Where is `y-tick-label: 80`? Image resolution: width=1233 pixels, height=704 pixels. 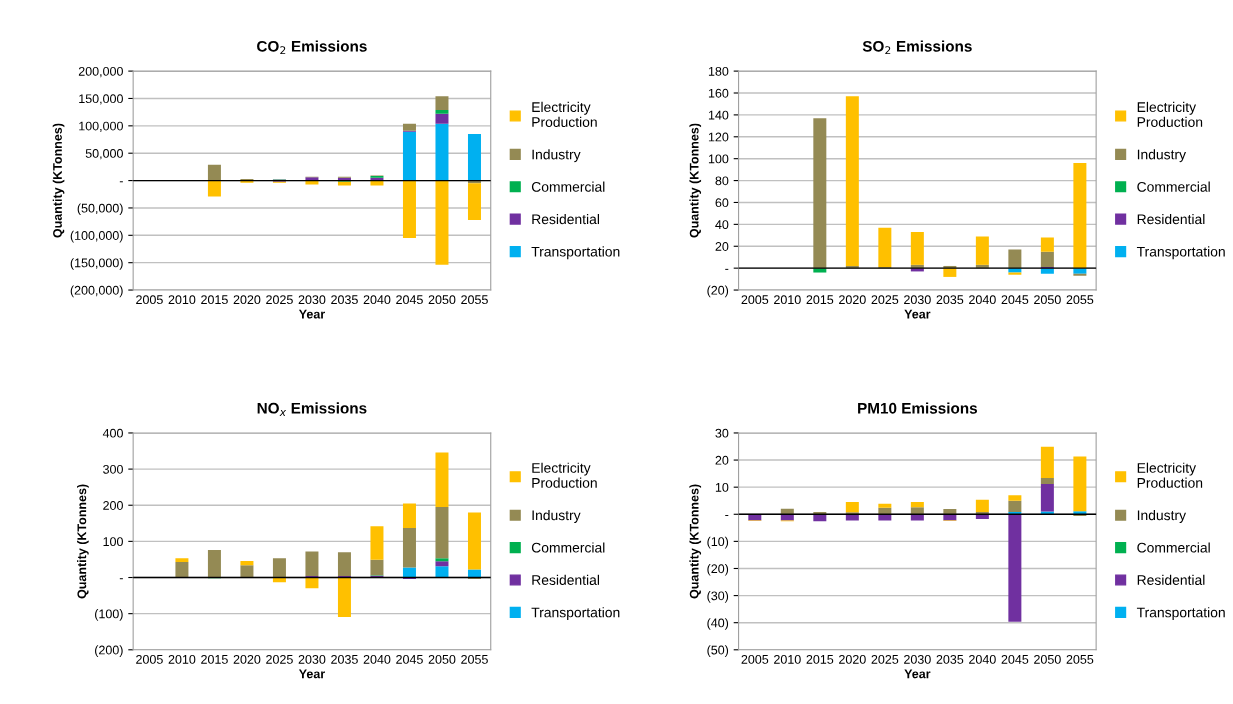 y-tick-label: 80 is located at coordinates (722, 181).